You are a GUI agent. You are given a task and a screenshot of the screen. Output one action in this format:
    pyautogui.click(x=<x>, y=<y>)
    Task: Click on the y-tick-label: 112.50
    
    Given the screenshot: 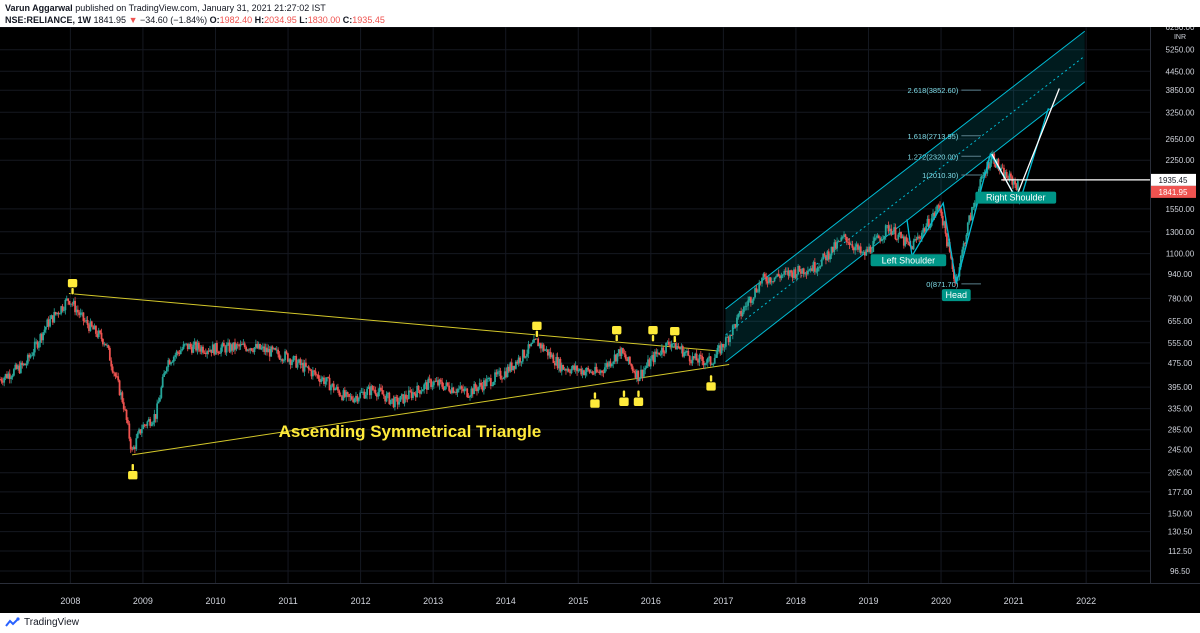 What is the action you would take?
    pyautogui.click(x=1180, y=551)
    